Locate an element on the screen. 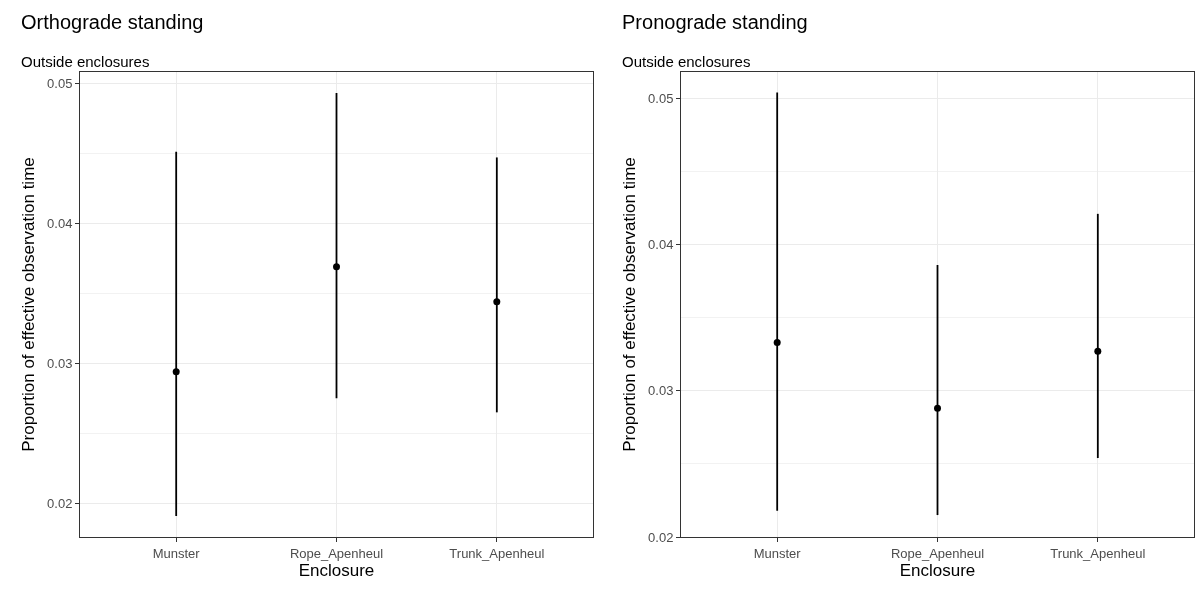  chart-title: Orthograde standing is located at coordinates (112, 21).